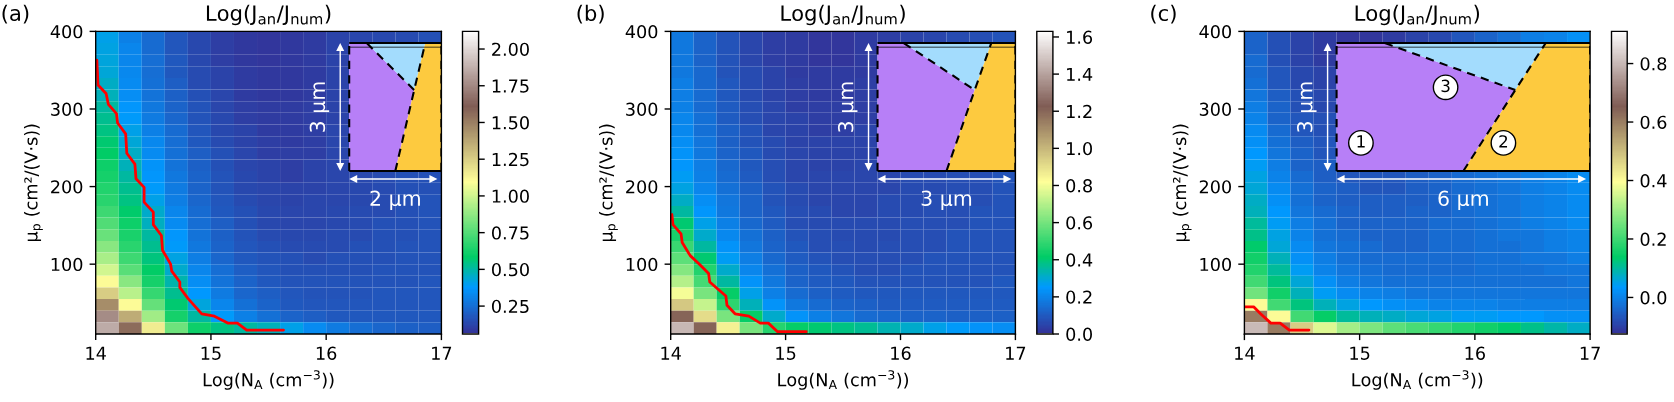 The height and width of the screenshot is (402, 1674). Describe the element at coordinates (1079, 111) in the screenshot. I see `color-bar-label: 1.2` at that location.